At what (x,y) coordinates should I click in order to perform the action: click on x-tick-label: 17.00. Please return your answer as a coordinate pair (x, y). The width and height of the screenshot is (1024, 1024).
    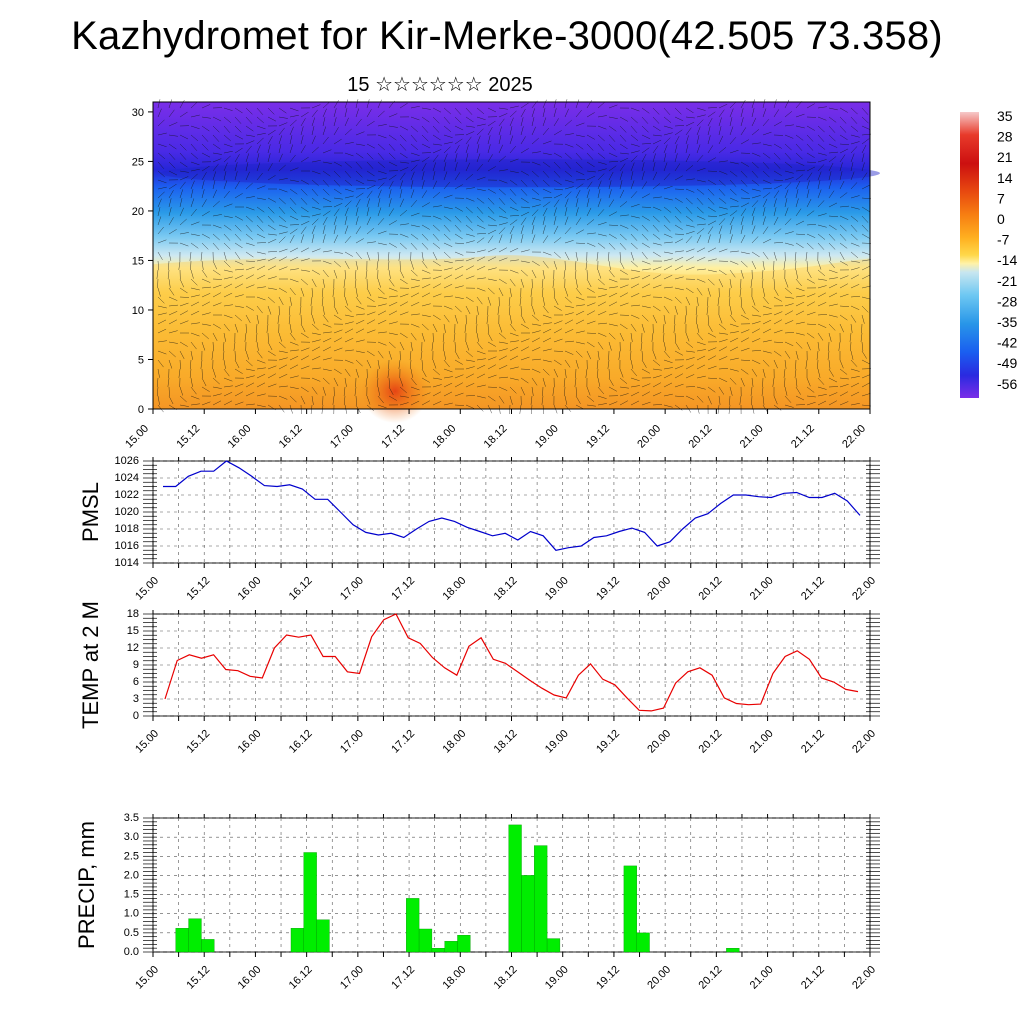
    Looking at the image, I should click on (352, 589).